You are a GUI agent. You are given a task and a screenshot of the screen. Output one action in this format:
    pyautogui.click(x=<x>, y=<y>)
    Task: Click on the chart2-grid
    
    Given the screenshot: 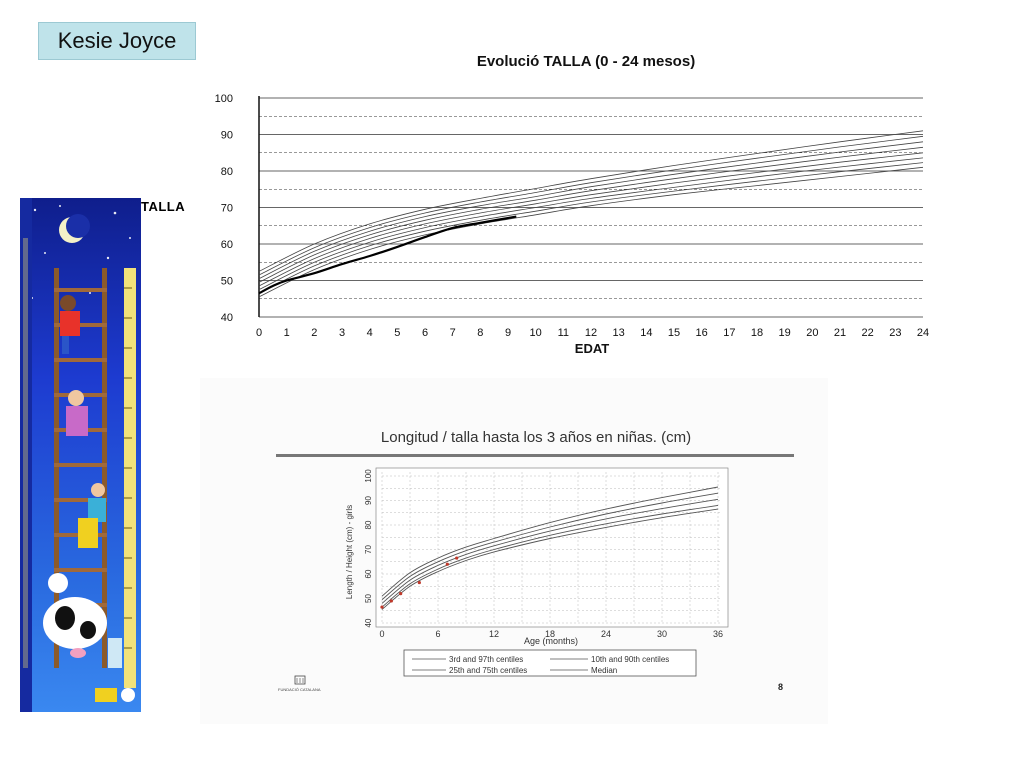 What is the action you would take?
    pyautogui.click(x=552, y=547)
    